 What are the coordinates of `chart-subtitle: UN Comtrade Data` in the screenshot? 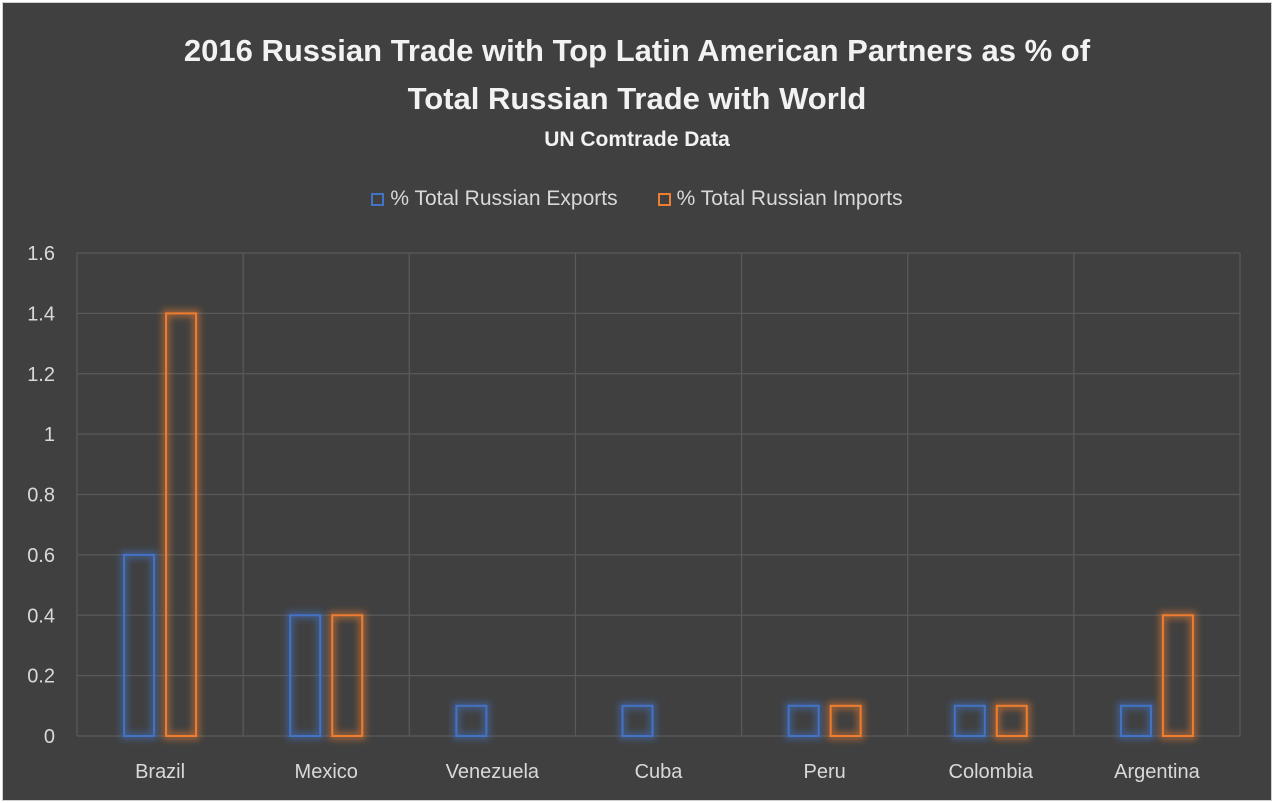 It's located at (637, 139).